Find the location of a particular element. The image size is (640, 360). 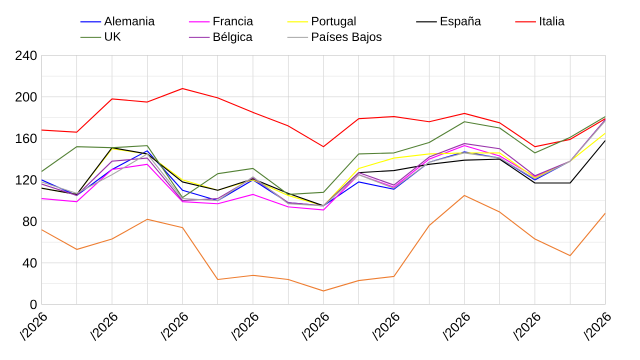

y-tick-label: 240 is located at coordinates (26, 55).